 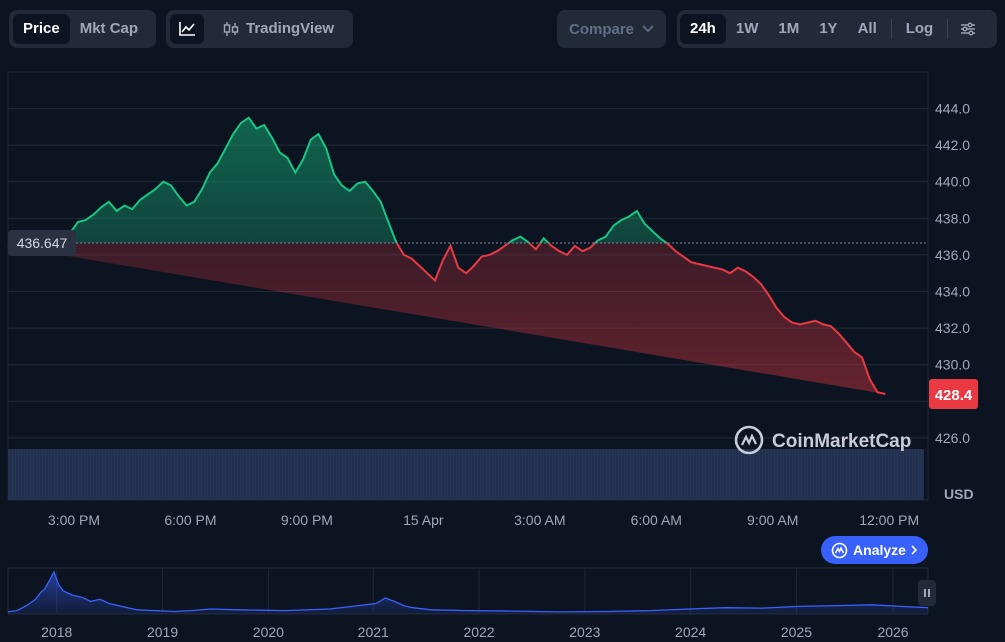 I want to click on volume-bars, so click(x=465, y=474).